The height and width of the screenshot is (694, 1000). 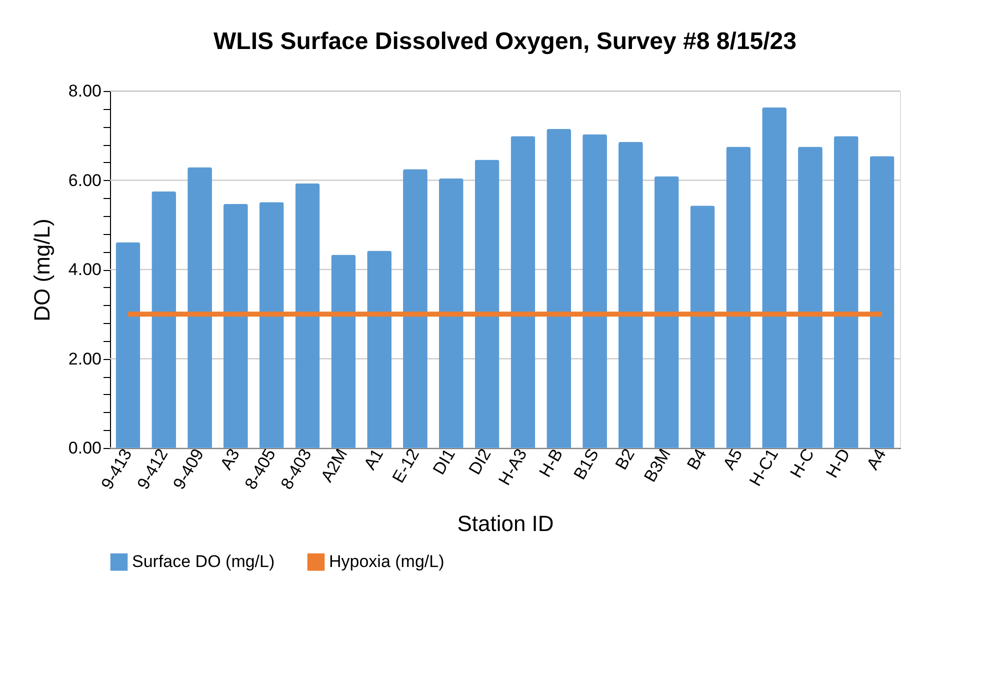 I want to click on x-tick-label: DI2, so click(x=480, y=462).